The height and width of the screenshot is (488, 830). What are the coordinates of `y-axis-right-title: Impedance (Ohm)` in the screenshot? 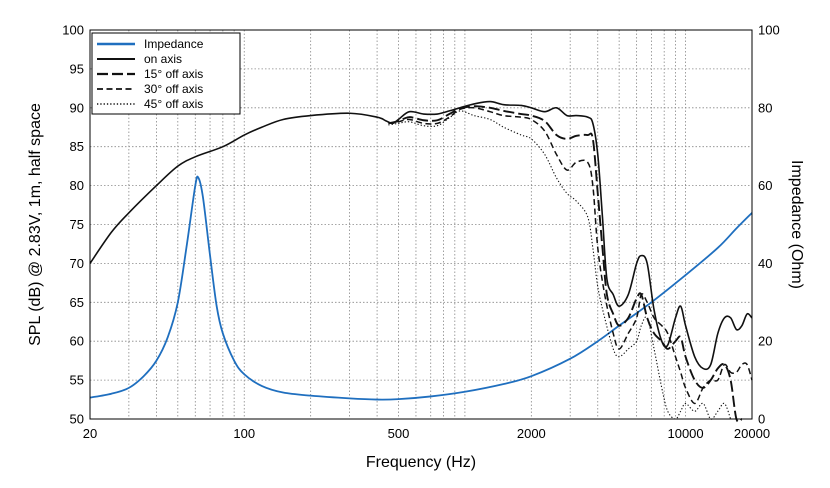 It's located at (796, 224).